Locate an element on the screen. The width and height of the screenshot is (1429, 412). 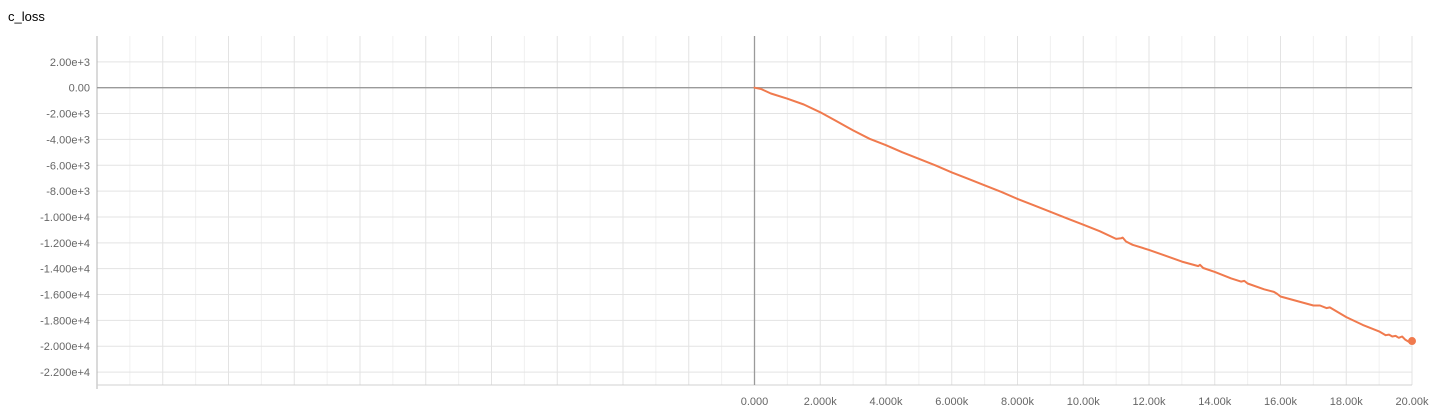
x-tick-label: 6.000k is located at coordinates (952, 402).